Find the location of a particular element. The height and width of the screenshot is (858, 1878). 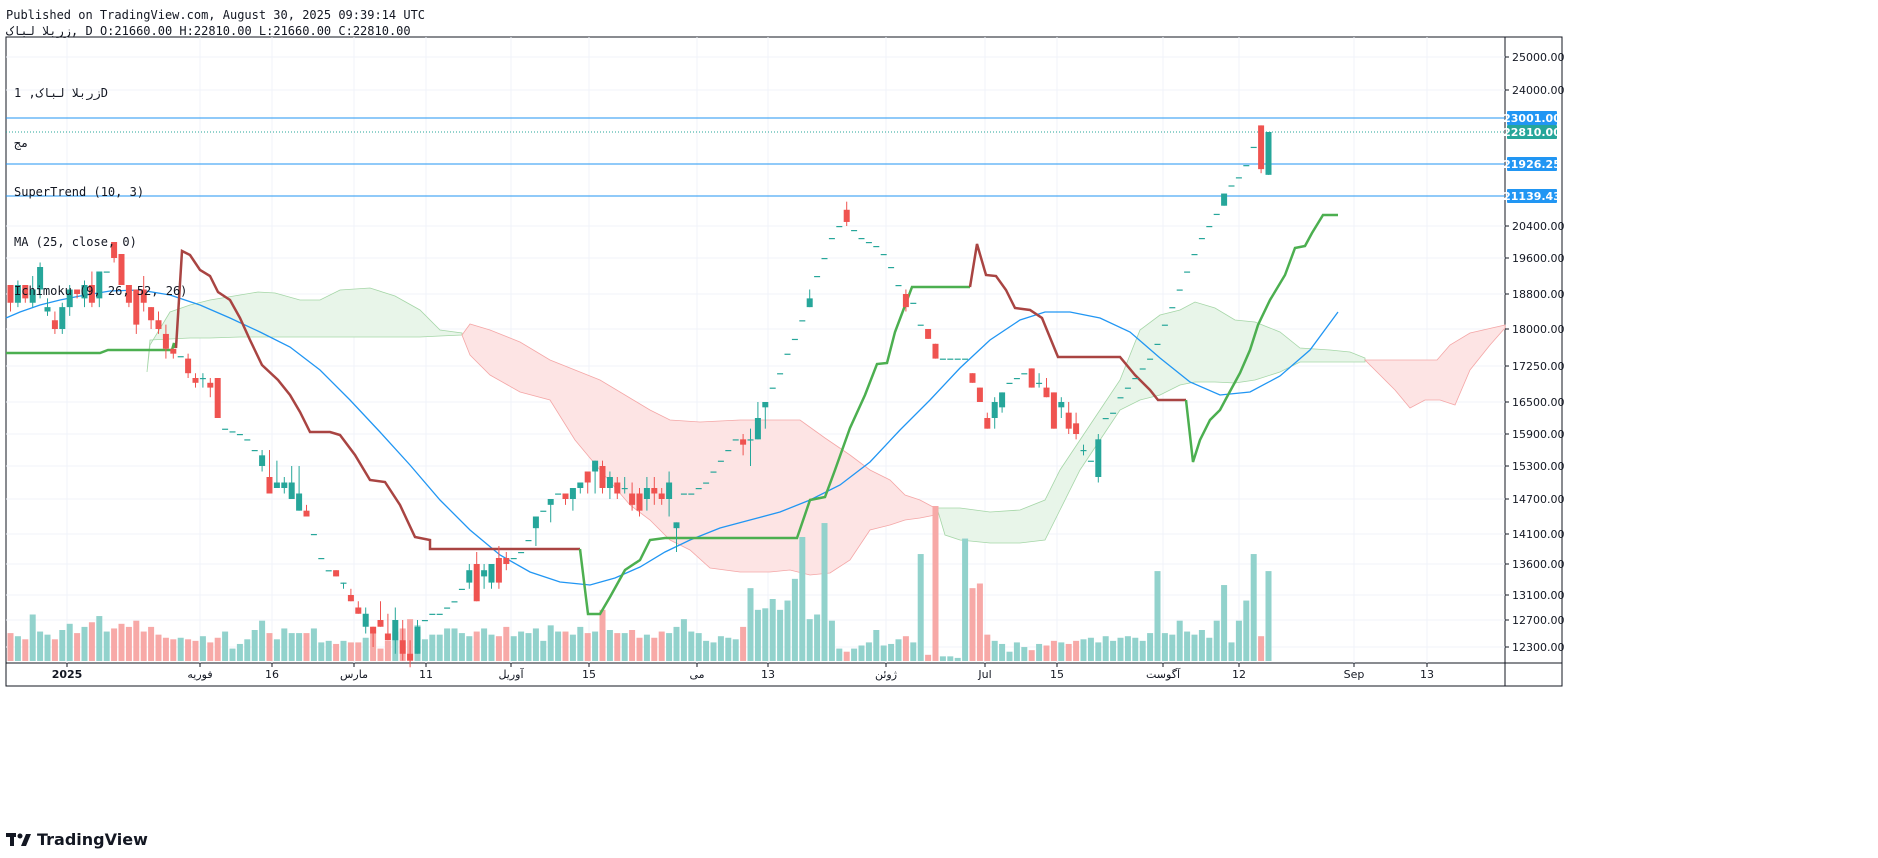

legend-ichimoku: Ichimoku (9, 26, 52, 26) is located at coordinates (101, 291).